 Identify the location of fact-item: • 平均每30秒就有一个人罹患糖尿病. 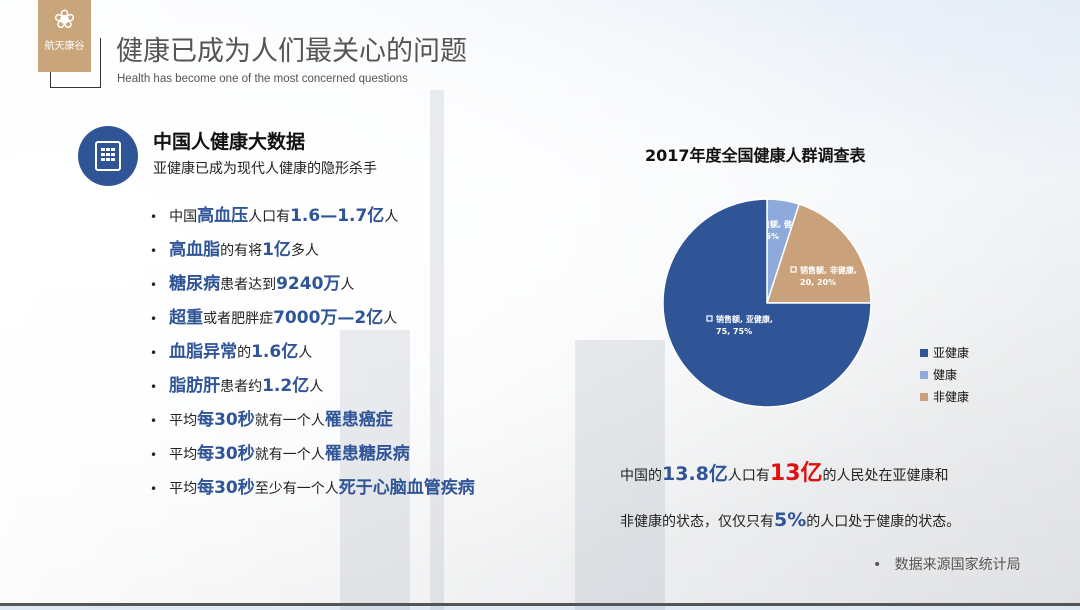
(312, 457).